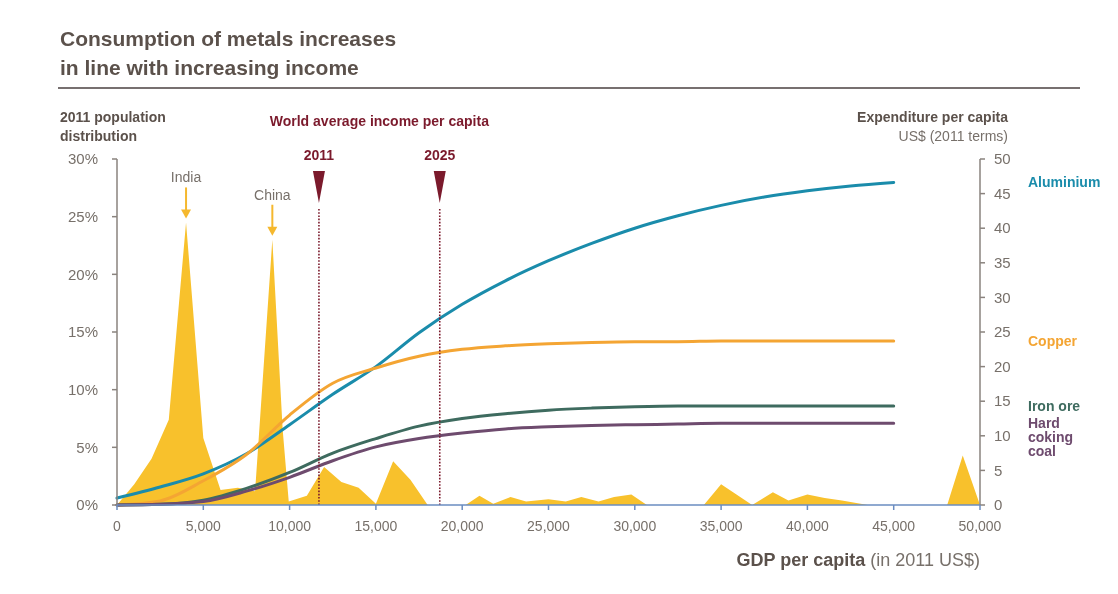 The height and width of the screenshot is (594, 1118). What do you see at coordinates (87, 447) in the screenshot?
I see `y-tick-label: 5%` at bounding box center [87, 447].